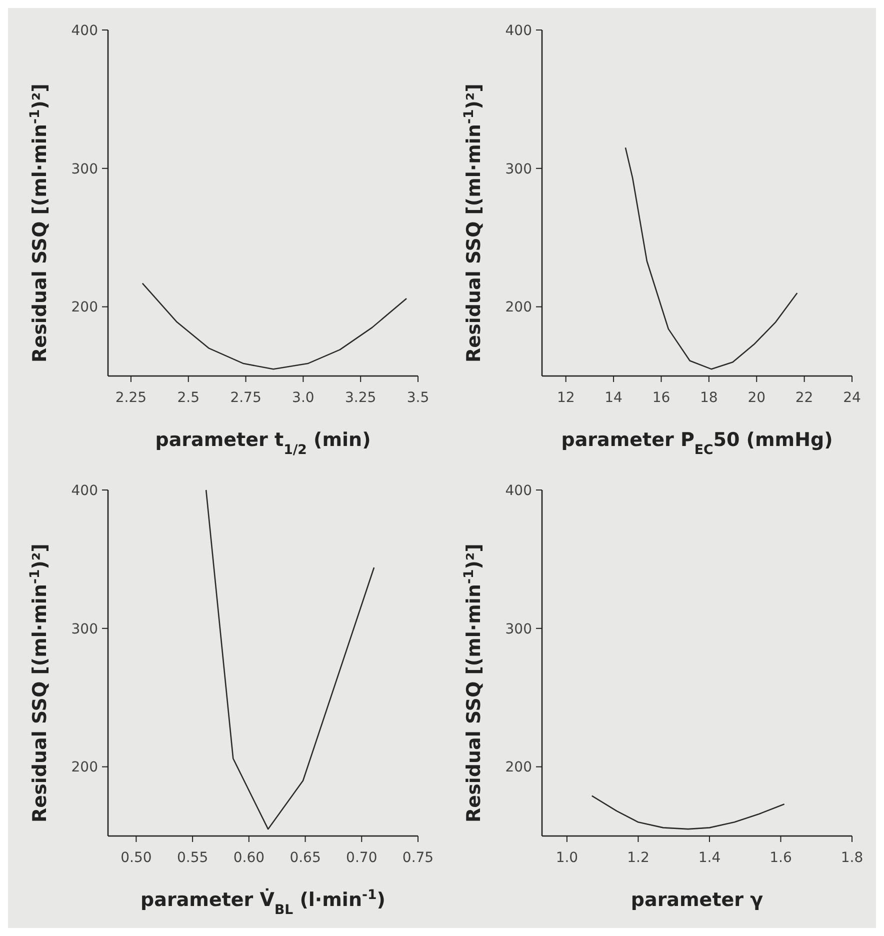 This screenshot has height=936, width=884. Describe the element at coordinates (418, 398) in the screenshot. I see `x-tick-label: 3.5` at that location.